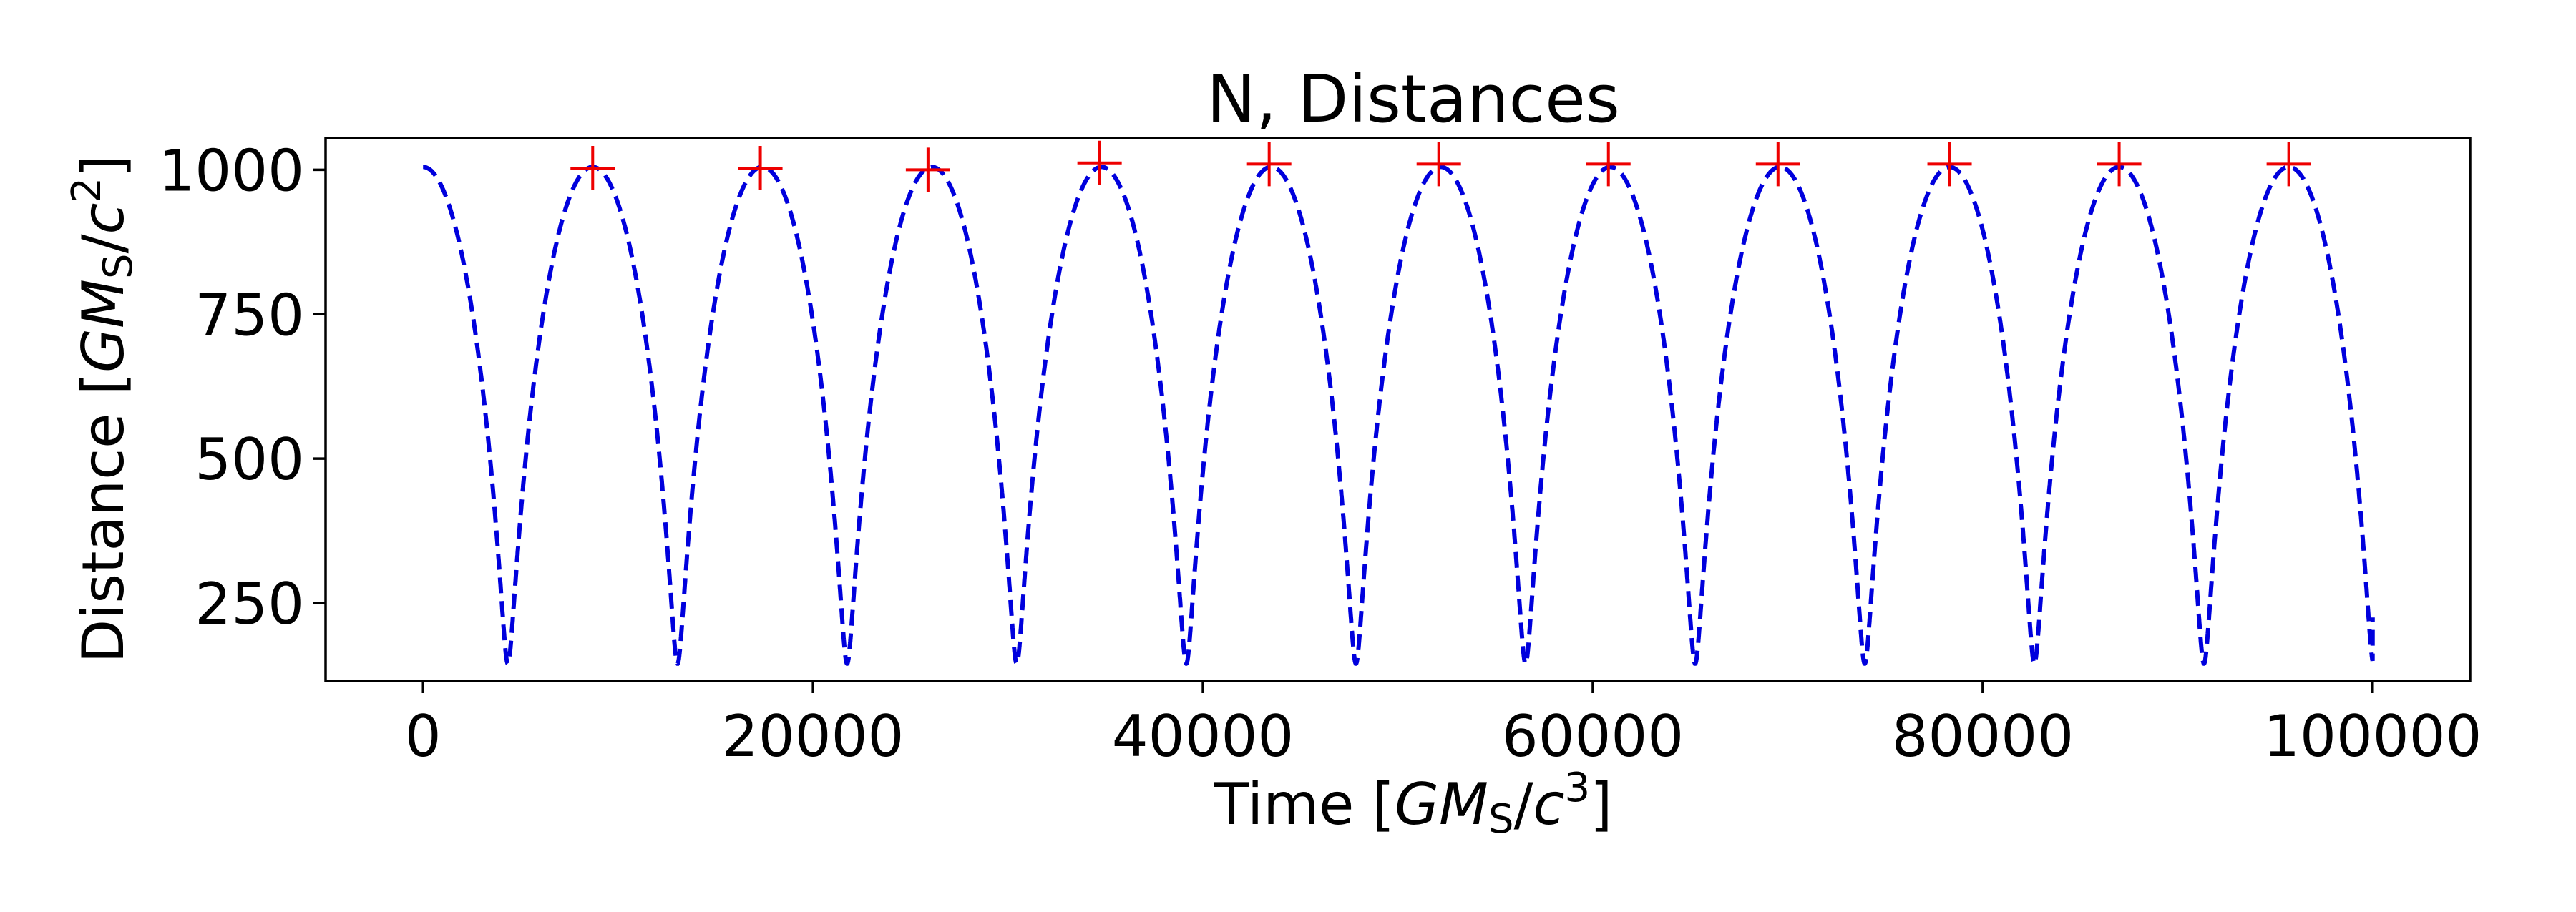  What do you see at coordinates (1417, 805) in the screenshot?
I see `x-axis-label-g: G` at bounding box center [1417, 805].